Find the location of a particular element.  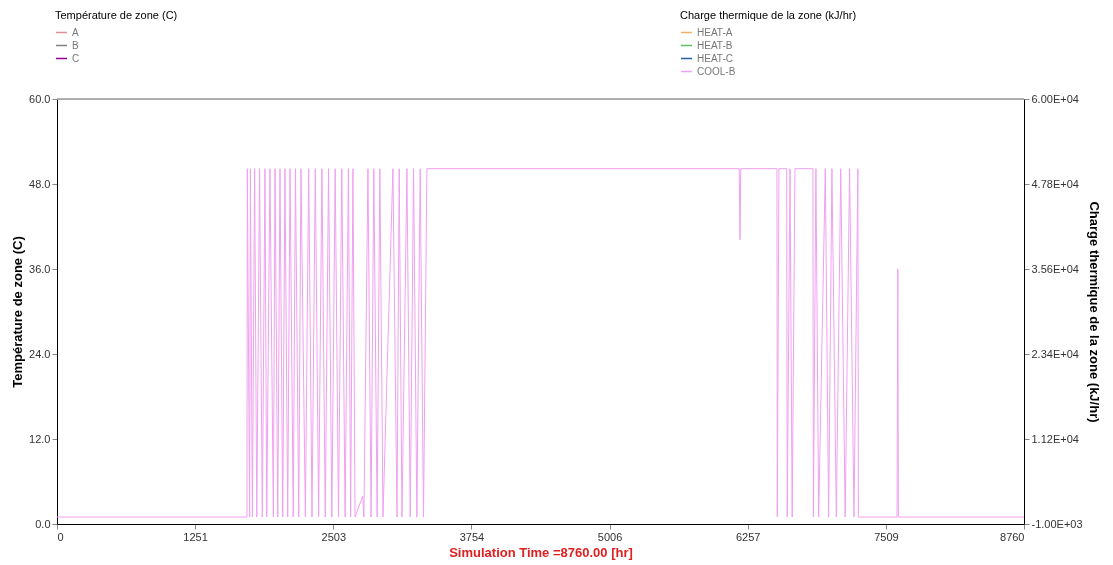

x-tick-label: 0 is located at coordinates (60, 536).